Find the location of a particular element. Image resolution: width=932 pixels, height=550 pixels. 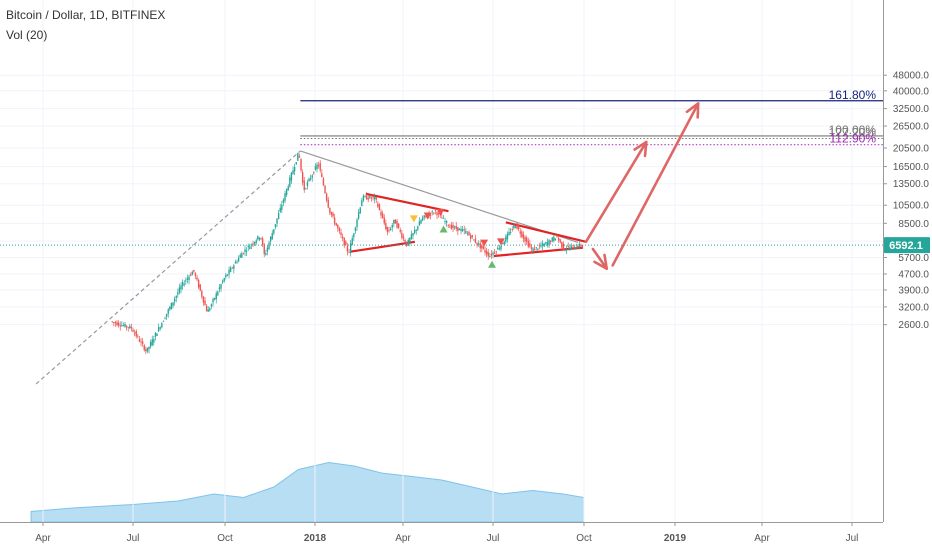

y-tick-label: 40000.0 is located at coordinates (911, 91).